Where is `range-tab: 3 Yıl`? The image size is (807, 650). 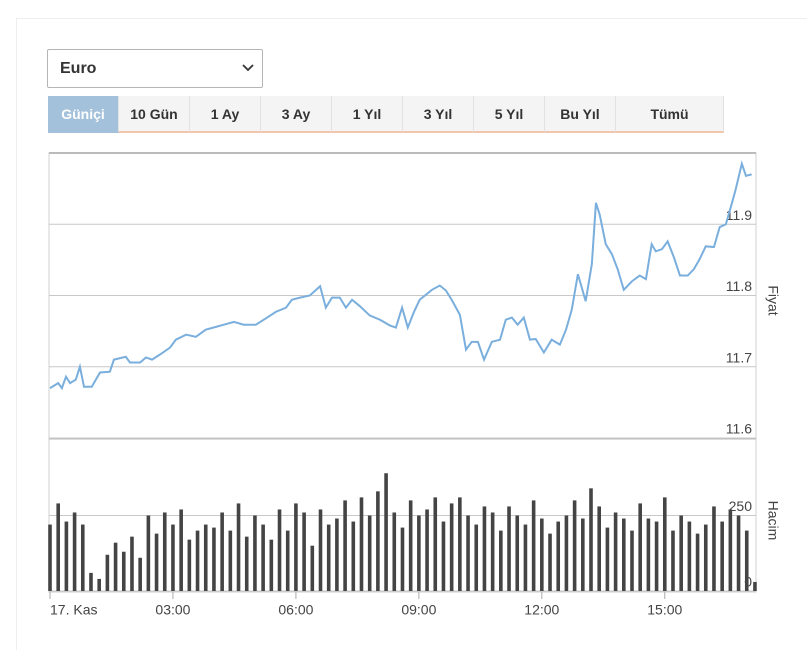 range-tab: 3 Yıl is located at coordinates (438, 114).